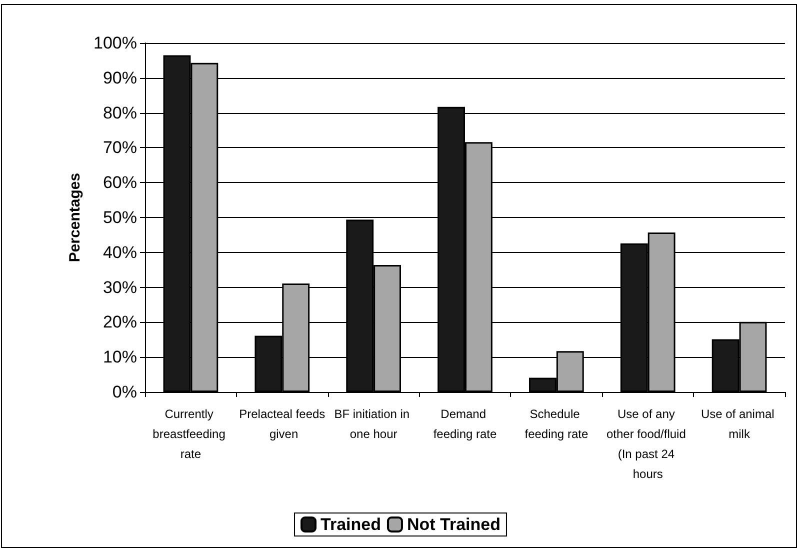  Describe the element at coordinates (124, 392) in the screenshot. I see `y-tick-label: 0%` at that location.